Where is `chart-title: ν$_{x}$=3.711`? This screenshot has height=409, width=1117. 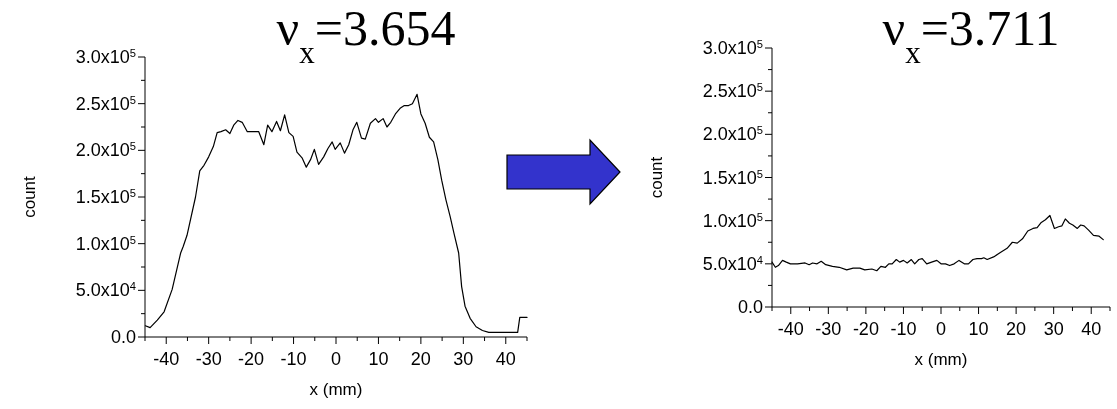
chart-title: ν$_{x}$=3.711 is located at coordinates (971, 35).